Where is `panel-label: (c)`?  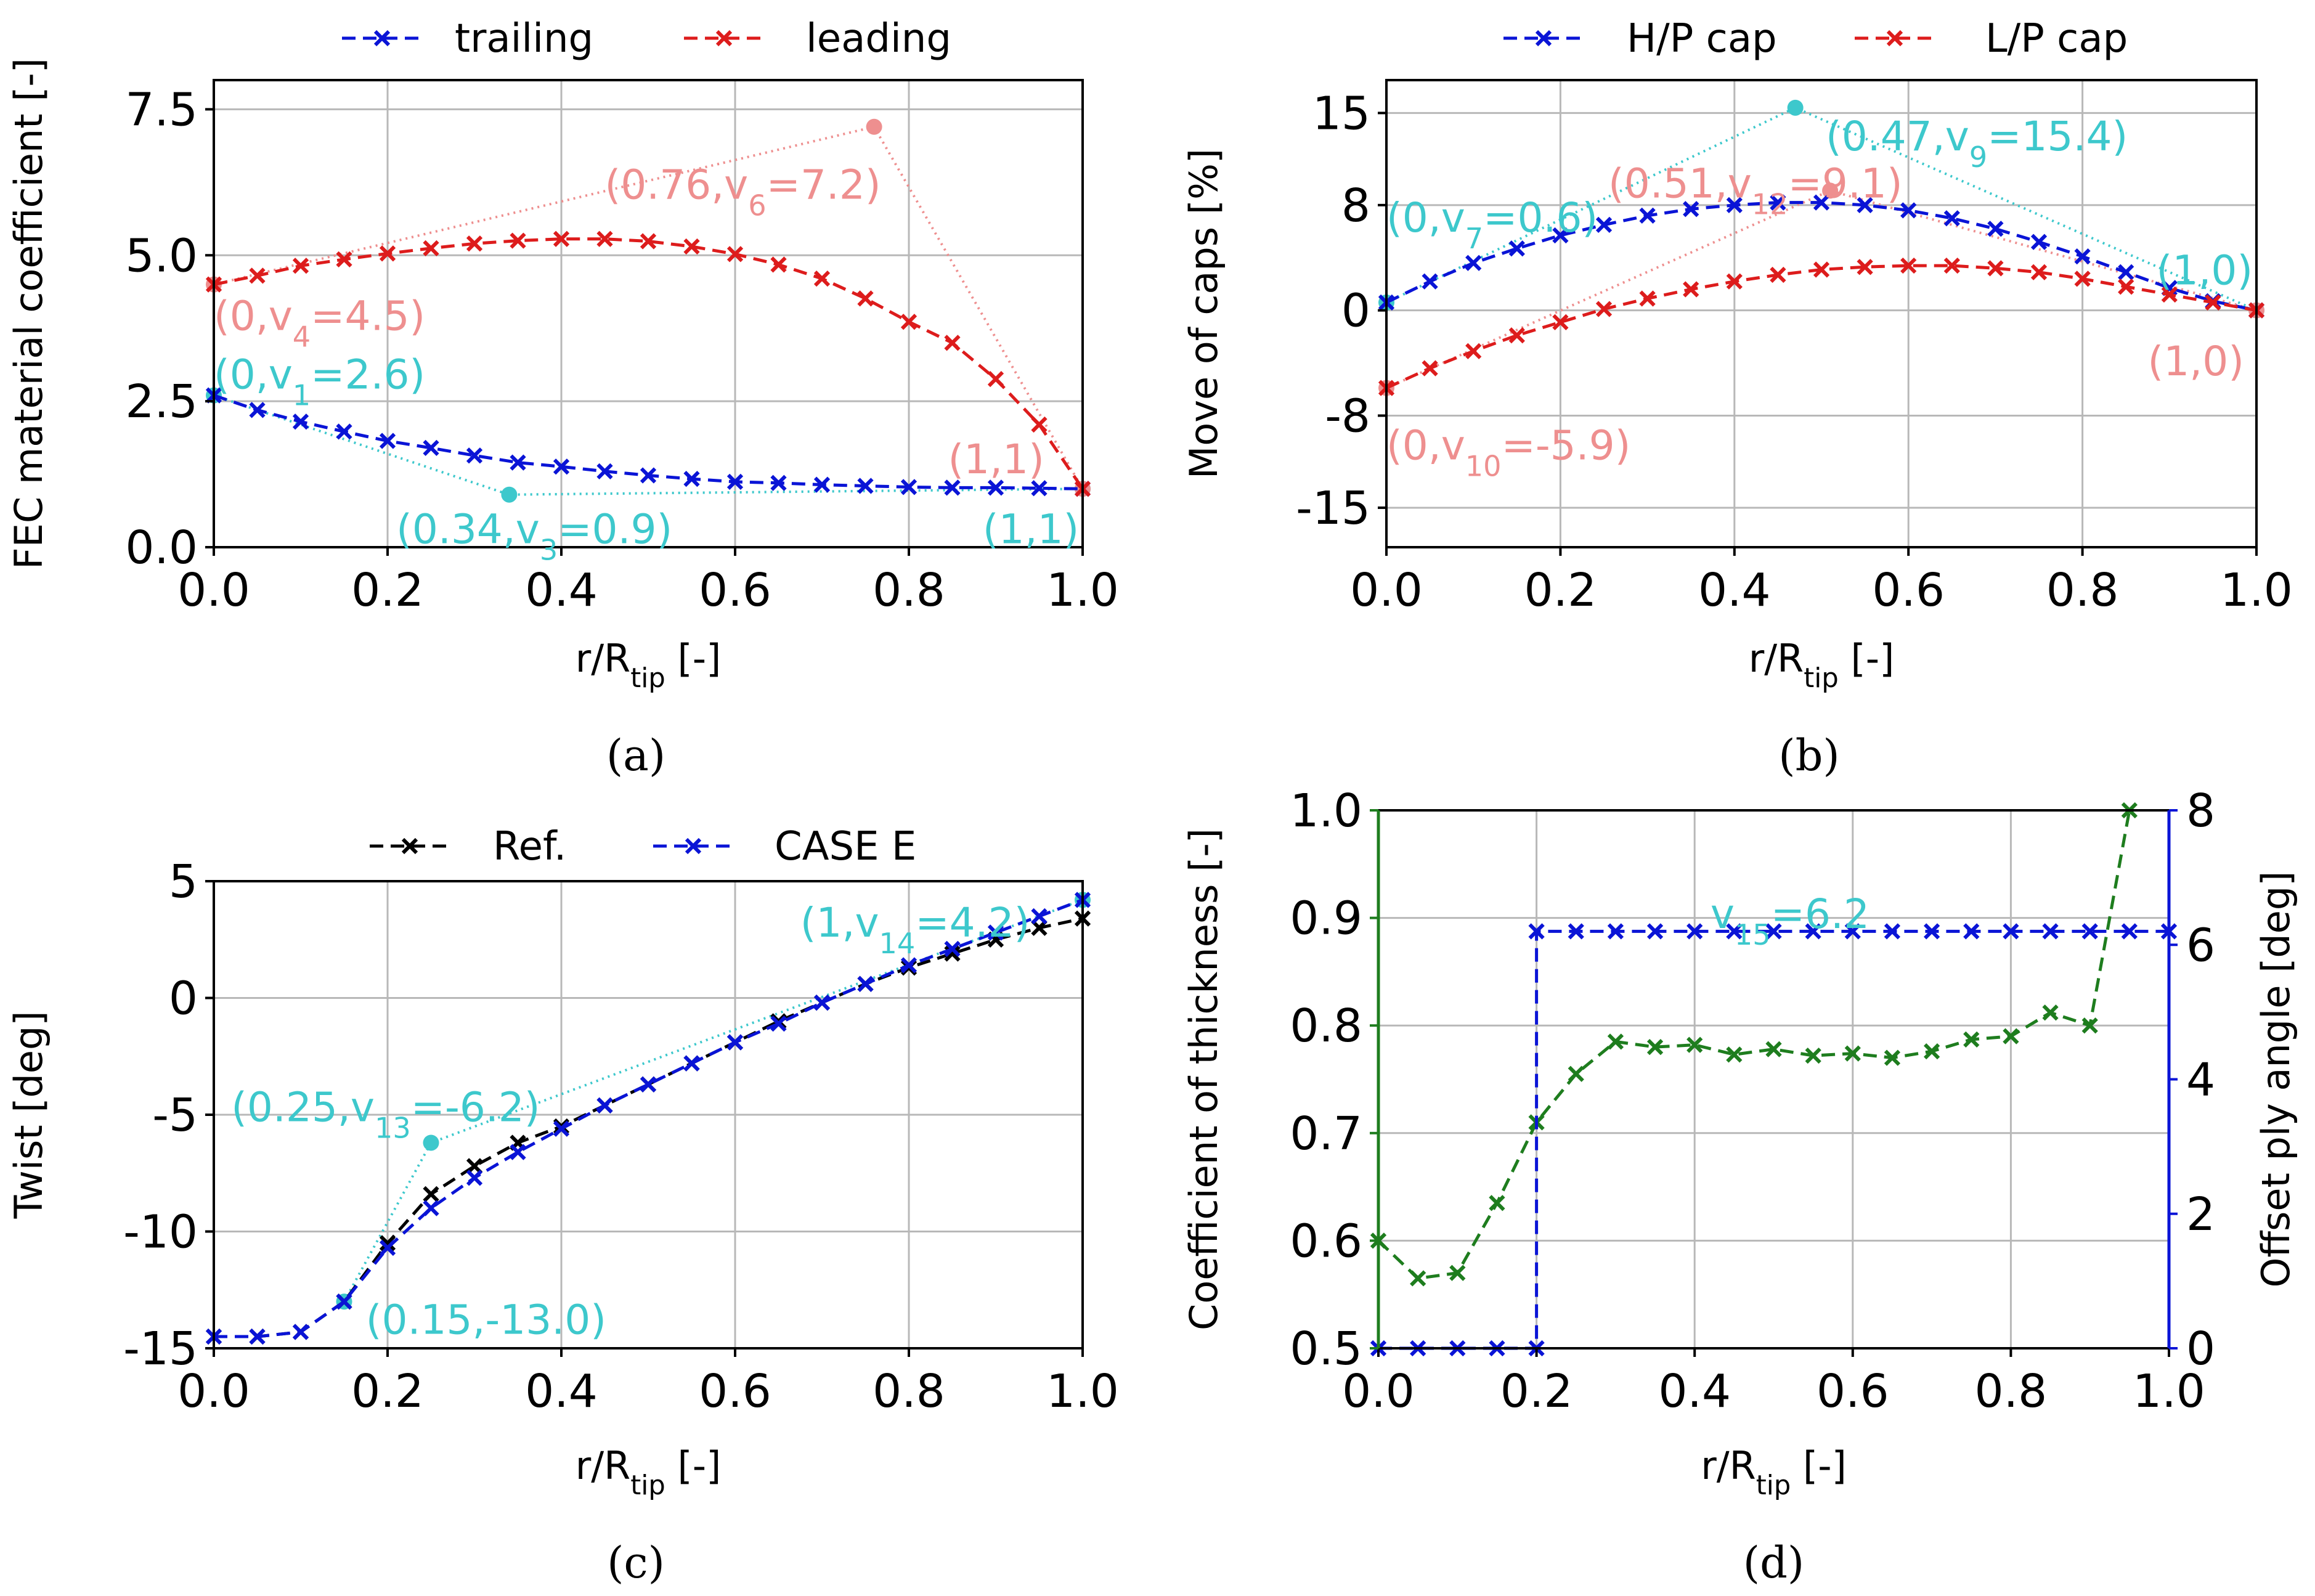
panel-label: (c) is located at coordinates (636, 1562).